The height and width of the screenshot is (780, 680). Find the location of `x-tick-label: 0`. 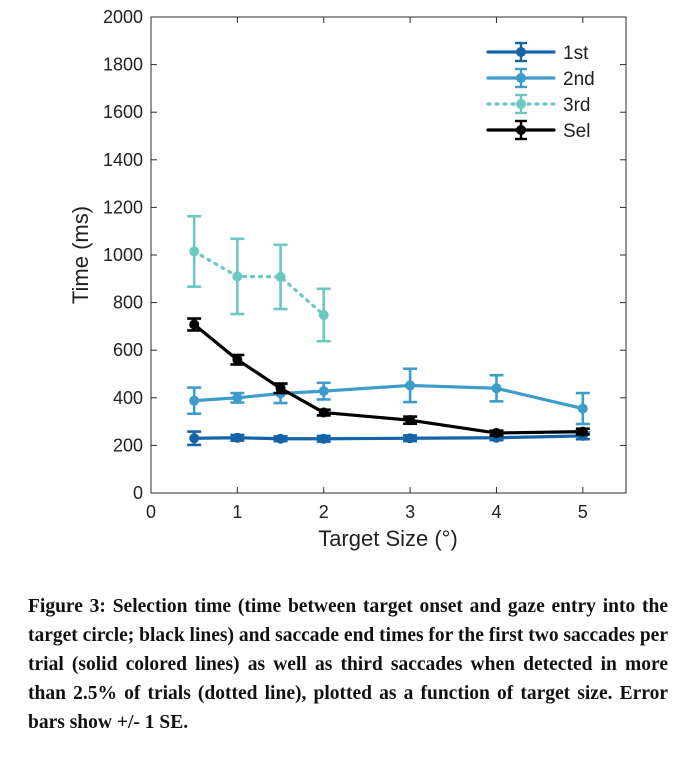

x-tick-label: 0 is located at coordinates (151, 512).